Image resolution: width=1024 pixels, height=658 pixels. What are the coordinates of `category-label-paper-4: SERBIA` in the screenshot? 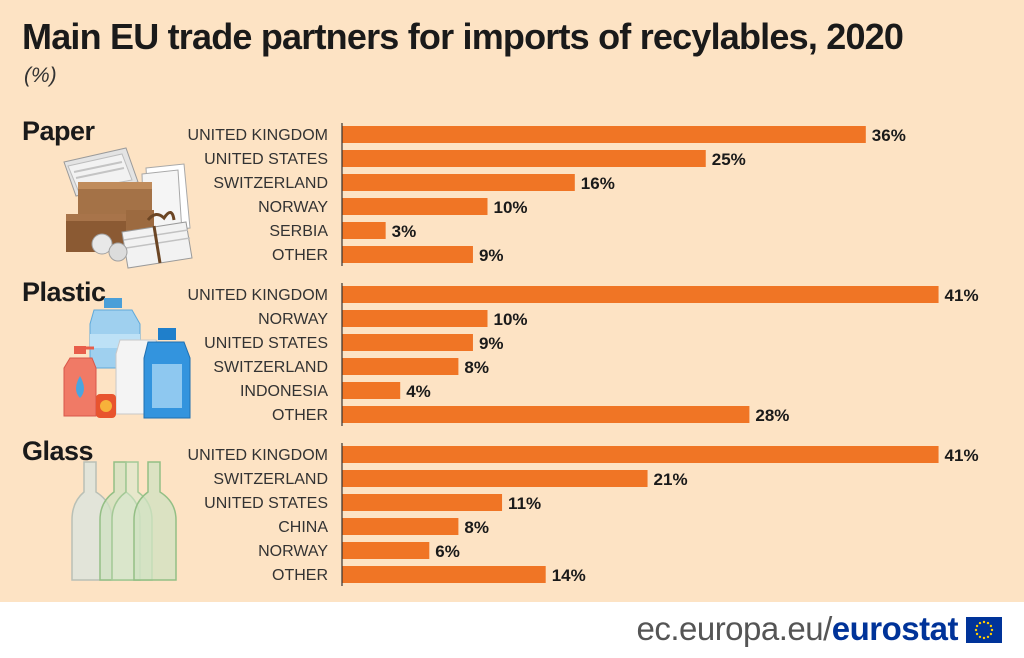 It's located at (298, 231).